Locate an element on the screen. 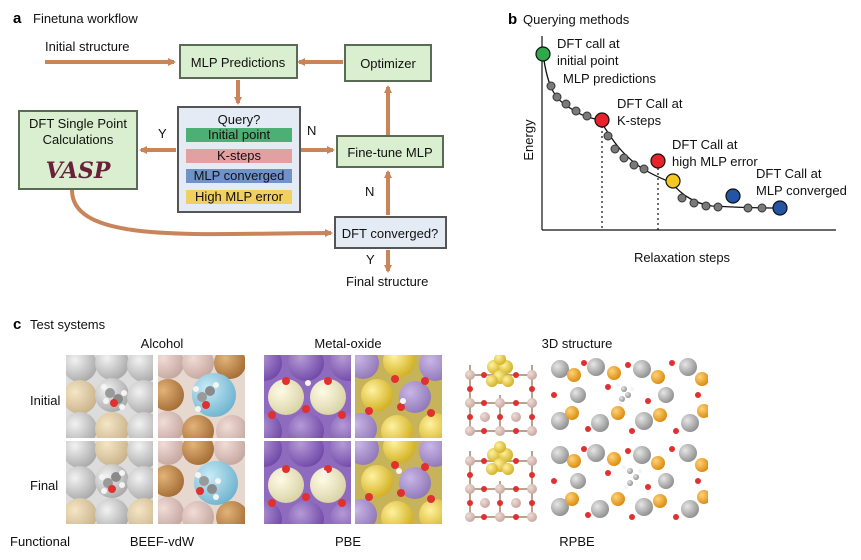  annot-high-error-line2: high MLP error is located at coordinates (715, 161).